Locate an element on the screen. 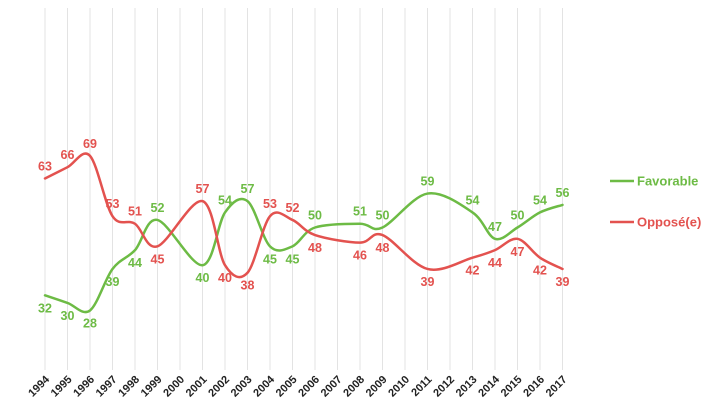  x-tick-label: 2004 is located at coordinates (264, 386).